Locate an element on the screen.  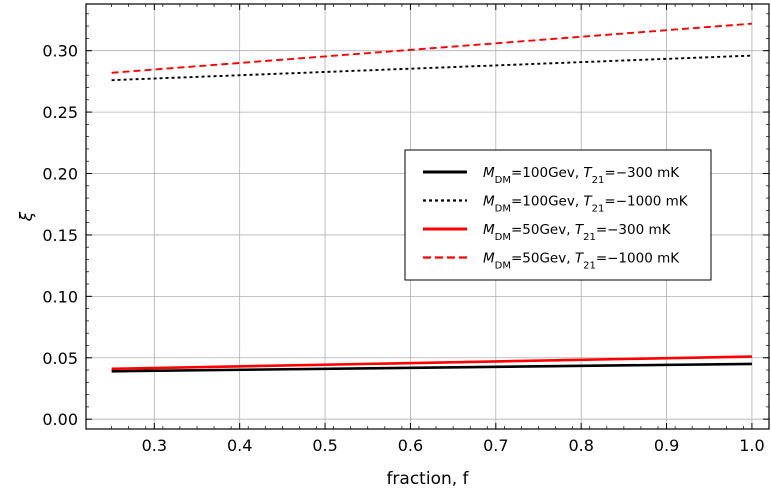
x-tick-label: 0.9 is located at coordinates (666, 445).